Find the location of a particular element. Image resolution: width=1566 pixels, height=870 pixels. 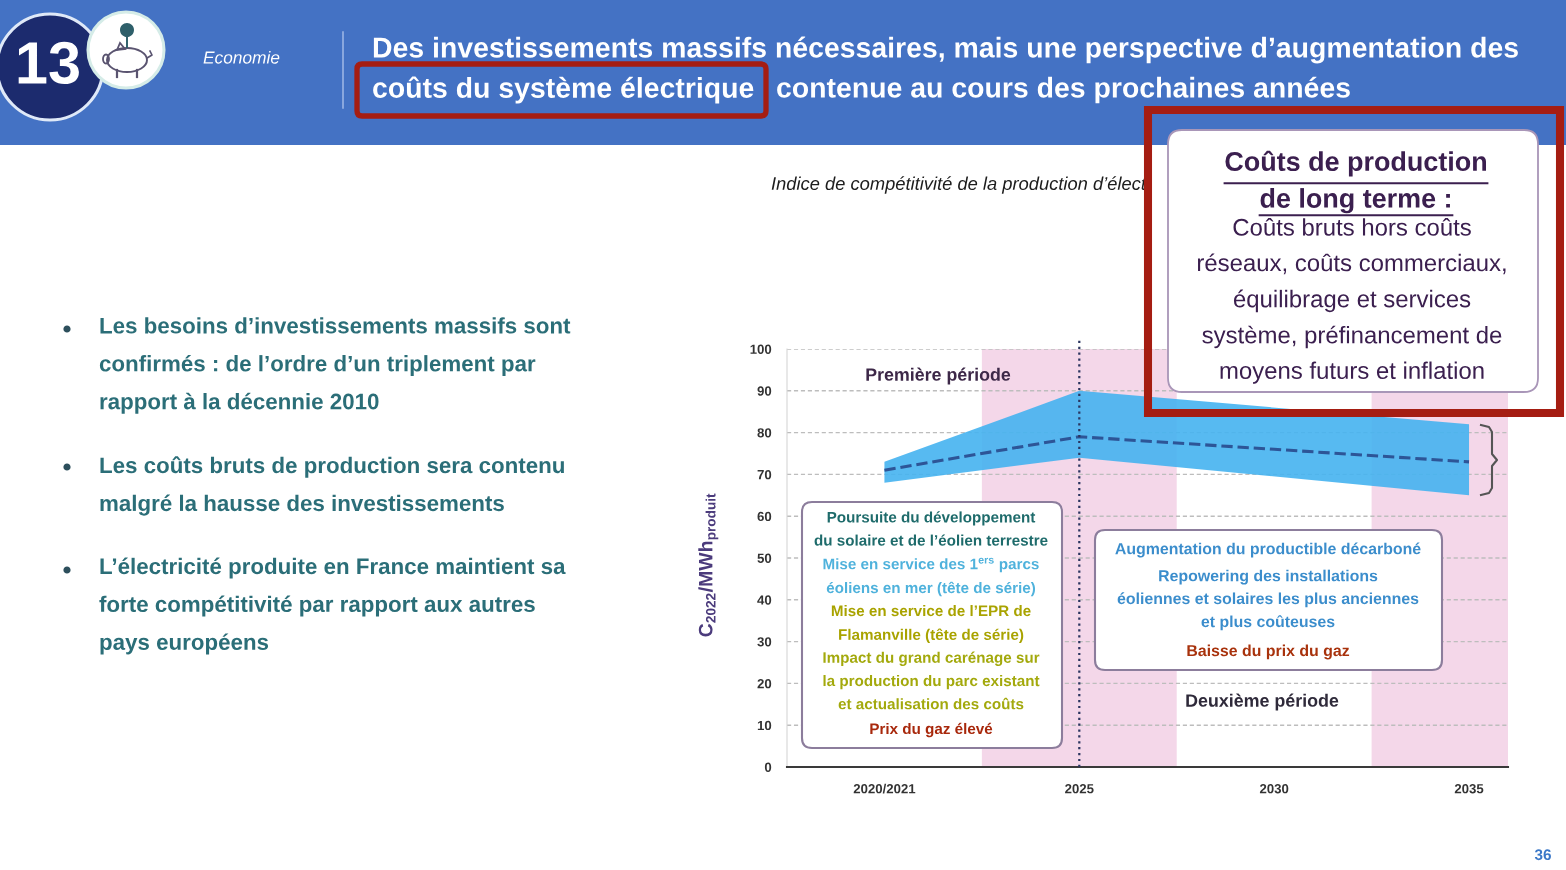

text: Des investissements massifs nécessaires, mais une perspective d’augmentation des is located at coordinates (945, 50).